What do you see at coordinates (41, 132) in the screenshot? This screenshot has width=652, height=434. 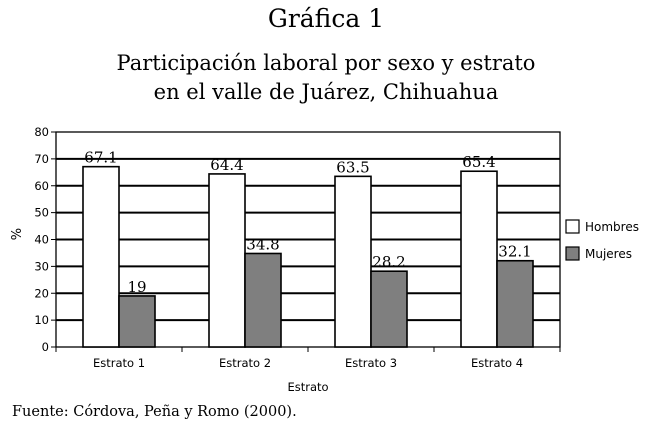 I see `y-tick-label-80: 80` at bounding box center [41, 132].